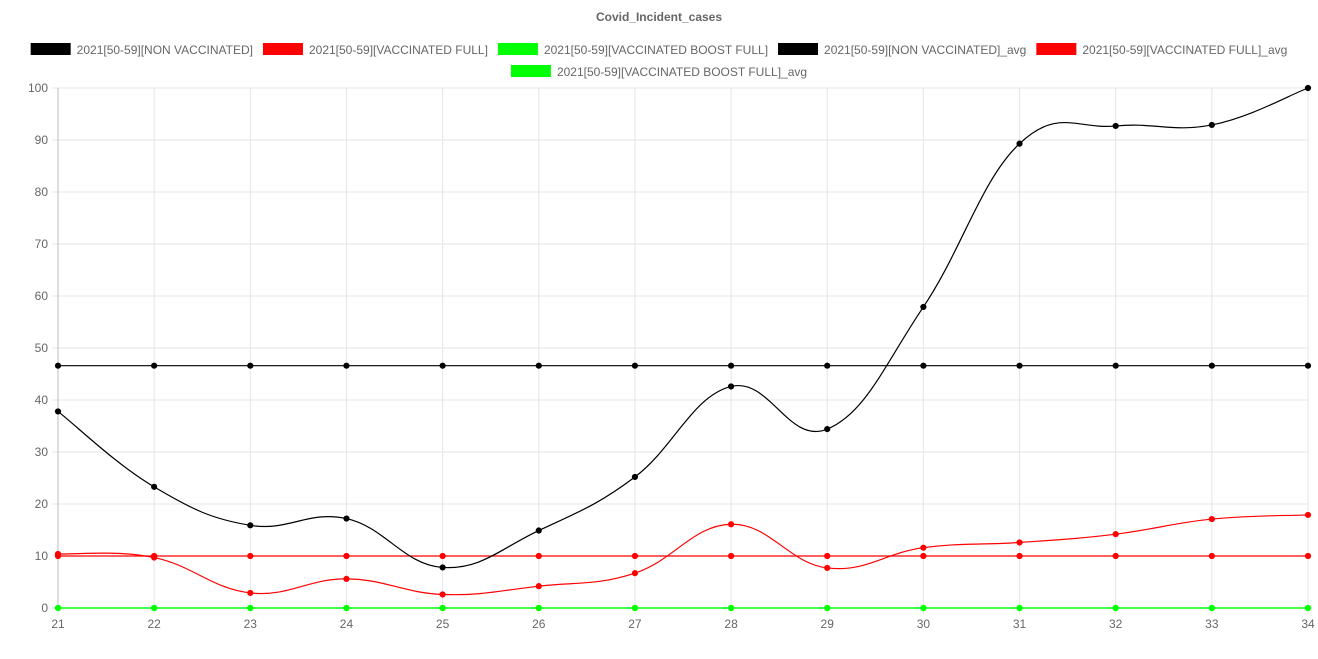 The image size is (1318, 659). I want to click on x-tick-label: 31, so click(1020, 624).